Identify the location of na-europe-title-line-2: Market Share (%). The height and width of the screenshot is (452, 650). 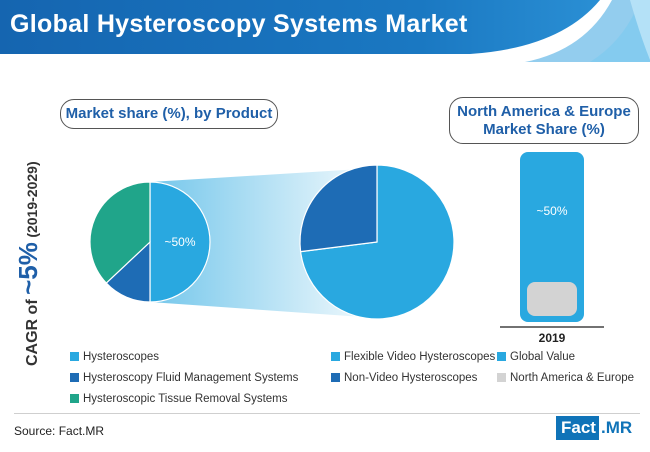
(544, 129).